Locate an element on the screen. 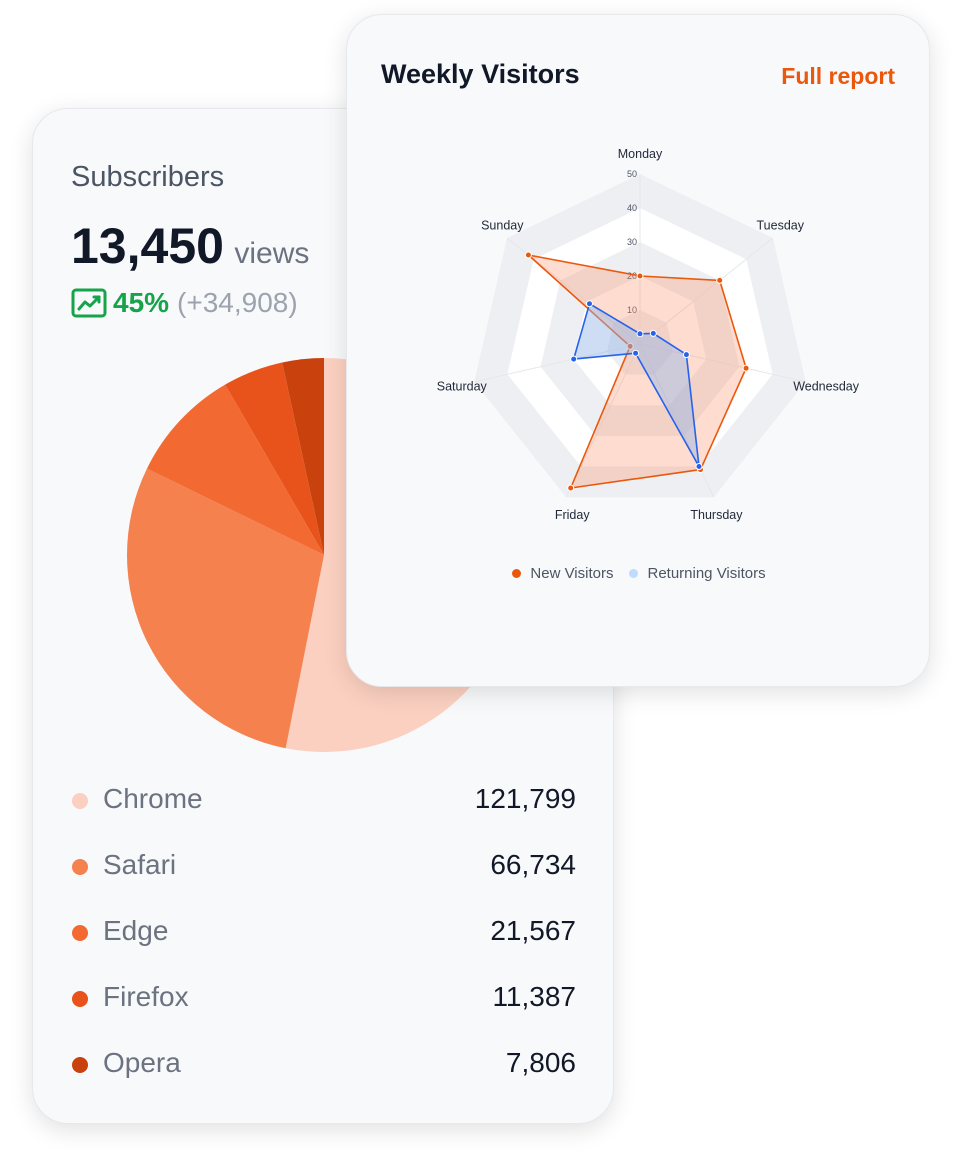  legend-item-opera: Opera 7,806 is located at coordinates (323, 1065).